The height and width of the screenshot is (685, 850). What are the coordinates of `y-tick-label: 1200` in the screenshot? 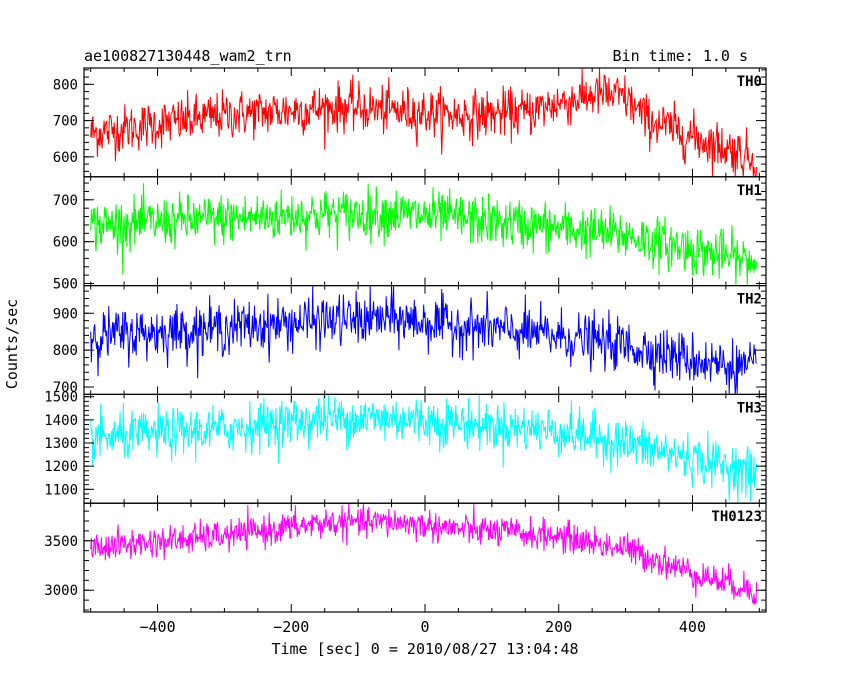 It's located at (61, 467).